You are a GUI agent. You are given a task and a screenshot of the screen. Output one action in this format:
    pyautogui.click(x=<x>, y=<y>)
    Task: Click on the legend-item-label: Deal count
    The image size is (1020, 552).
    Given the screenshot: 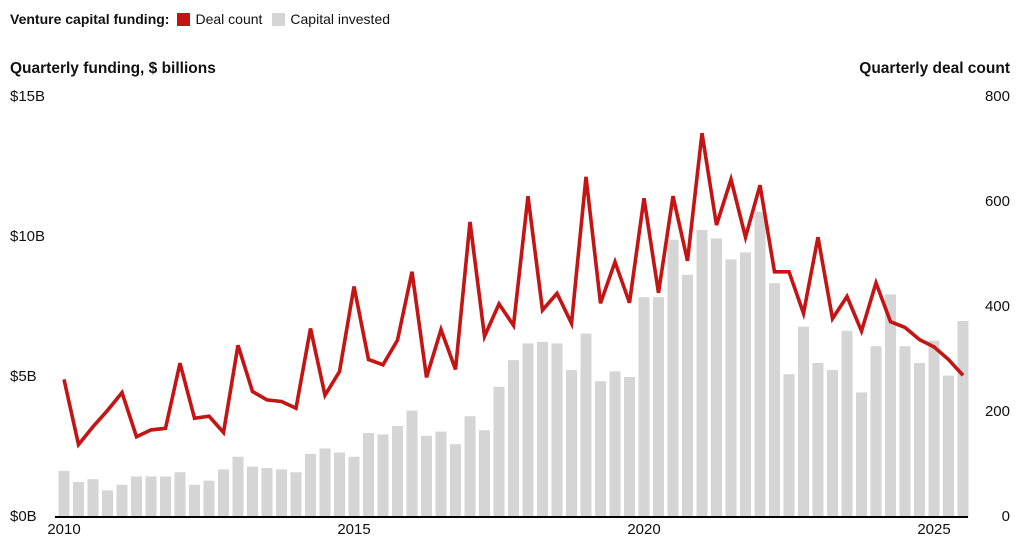 What is the action you would take?
    pyautogui.click(x=229, y=19)
    